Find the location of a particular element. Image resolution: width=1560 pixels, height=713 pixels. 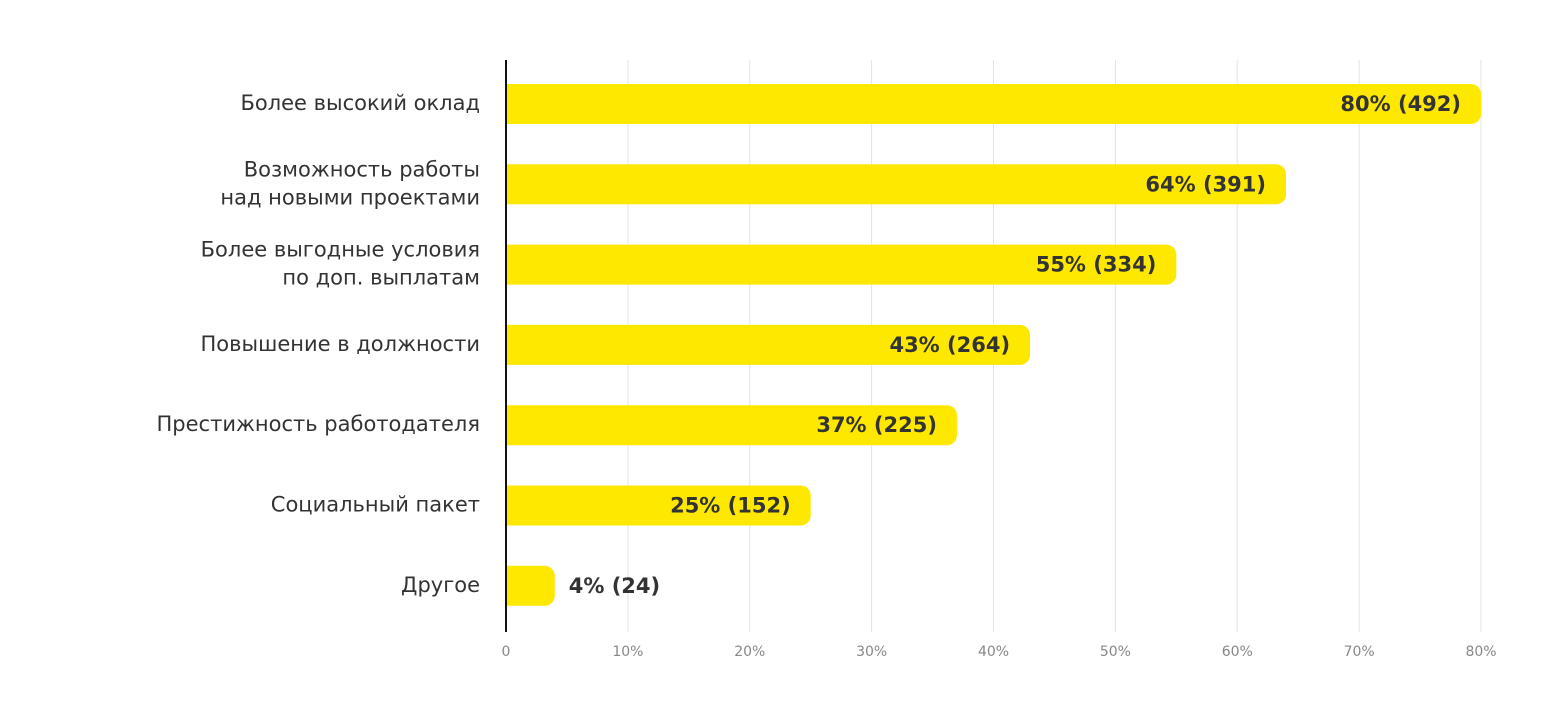

category-label: Более высокий оклад is located at coordinates (360, 103).